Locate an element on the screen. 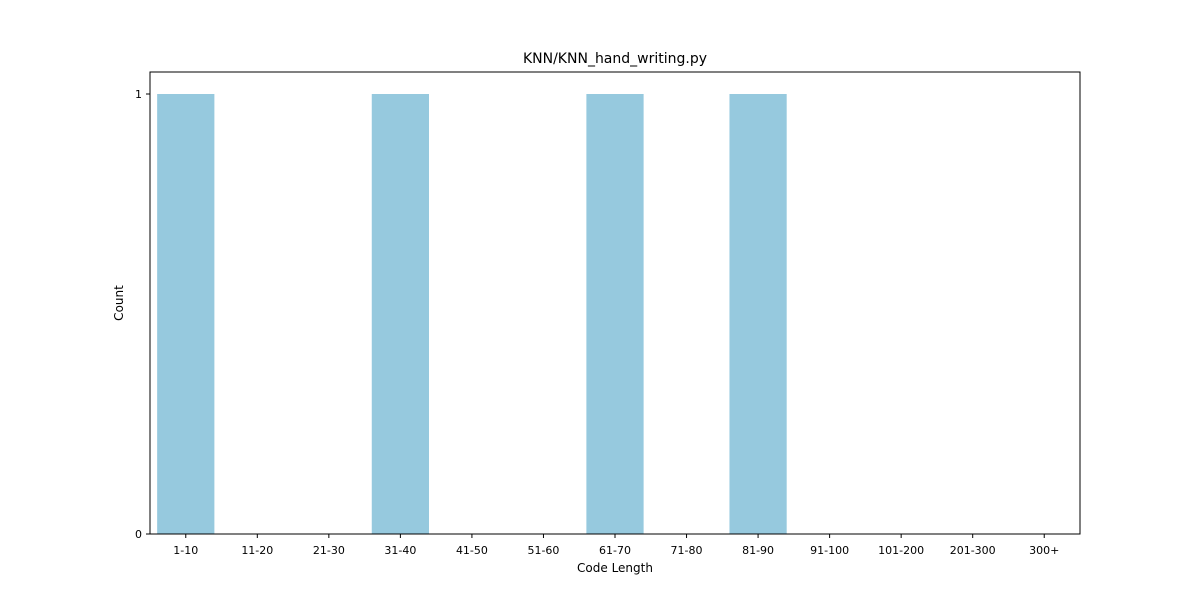 Image resolution: width=1200 pixels, height=600 pixels. y-axis-label: Count is located at coordinates (119, 303).